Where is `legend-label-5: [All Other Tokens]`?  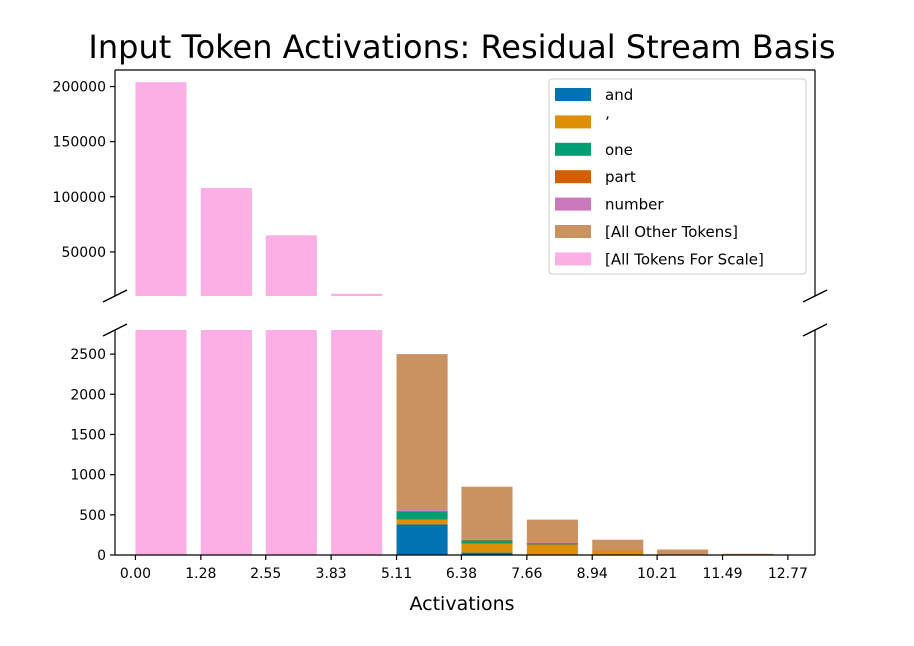 legend-label-5: [All Other Tokens] is located at coordinates (671, 232).